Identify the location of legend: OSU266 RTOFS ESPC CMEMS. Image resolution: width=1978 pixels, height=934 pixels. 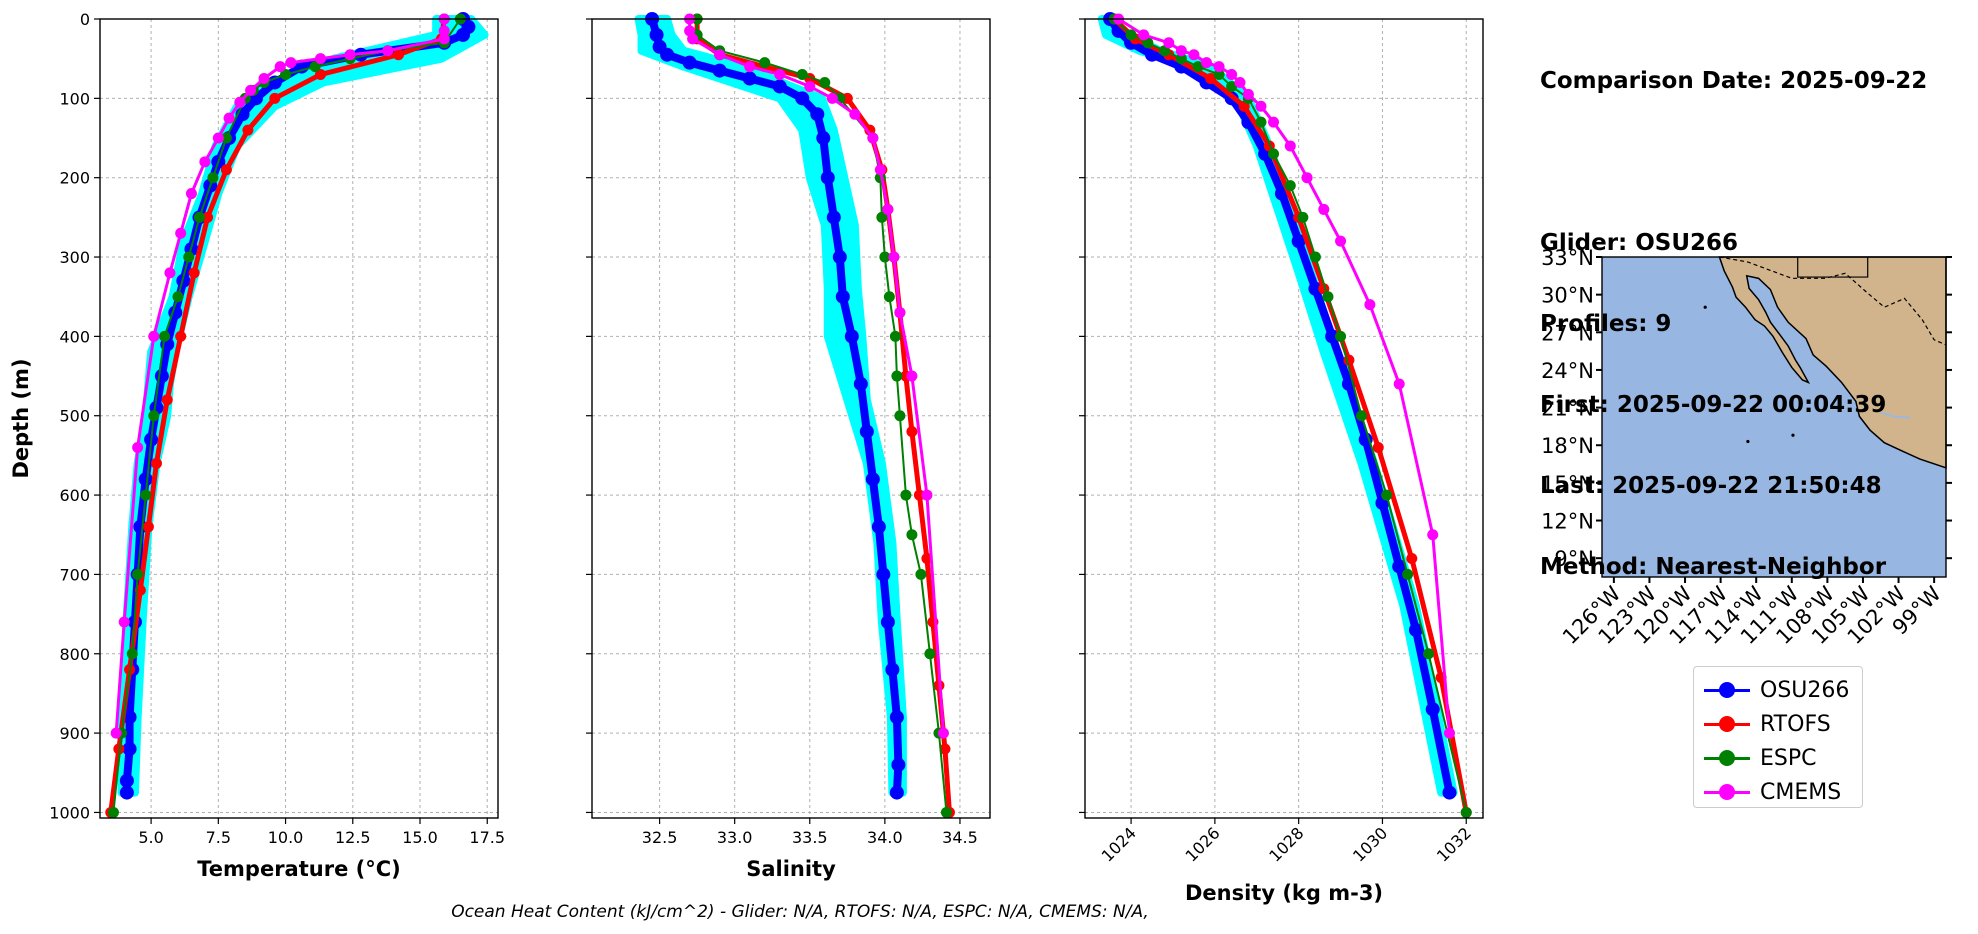
(1778, 737).